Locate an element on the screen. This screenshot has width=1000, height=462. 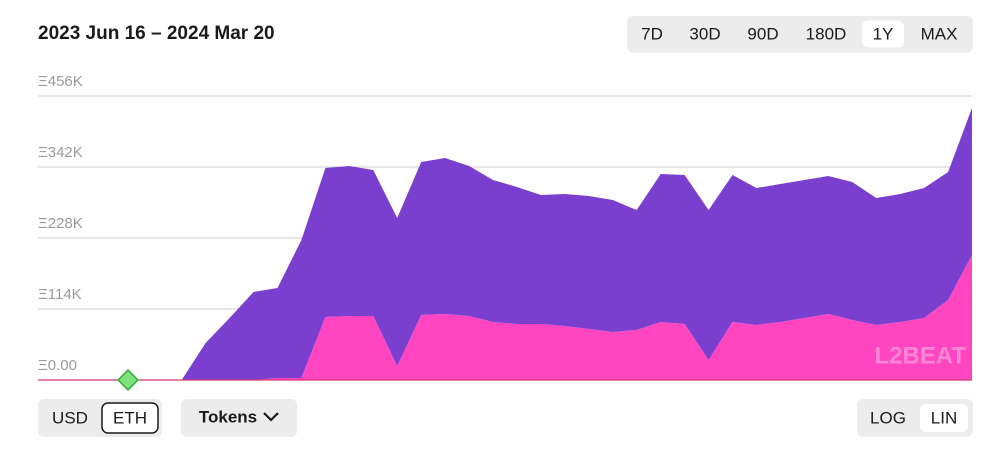
watermark: L2BEAT is located at coordinates (920, 355).